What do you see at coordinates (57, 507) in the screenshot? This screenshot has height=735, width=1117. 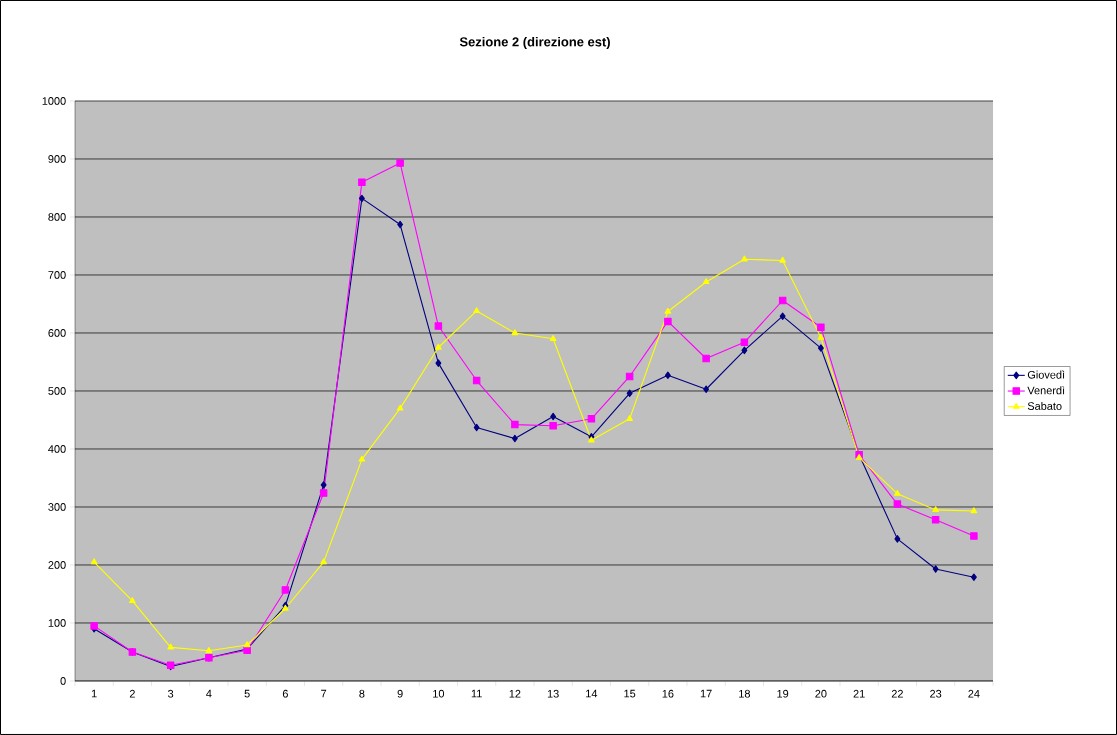 I see `y-tick-label: 300` at bounding box center [57, 507].